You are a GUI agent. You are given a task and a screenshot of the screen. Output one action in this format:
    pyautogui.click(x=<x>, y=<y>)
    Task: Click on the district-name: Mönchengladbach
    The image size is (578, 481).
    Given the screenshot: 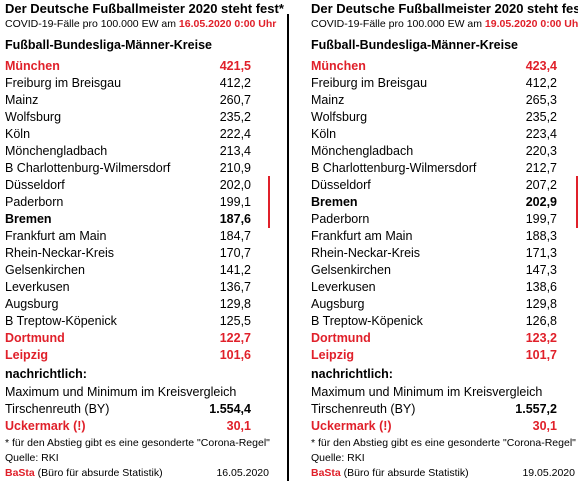 What is the action you would take?
    pyautogui.click(x=362, y=151)
    